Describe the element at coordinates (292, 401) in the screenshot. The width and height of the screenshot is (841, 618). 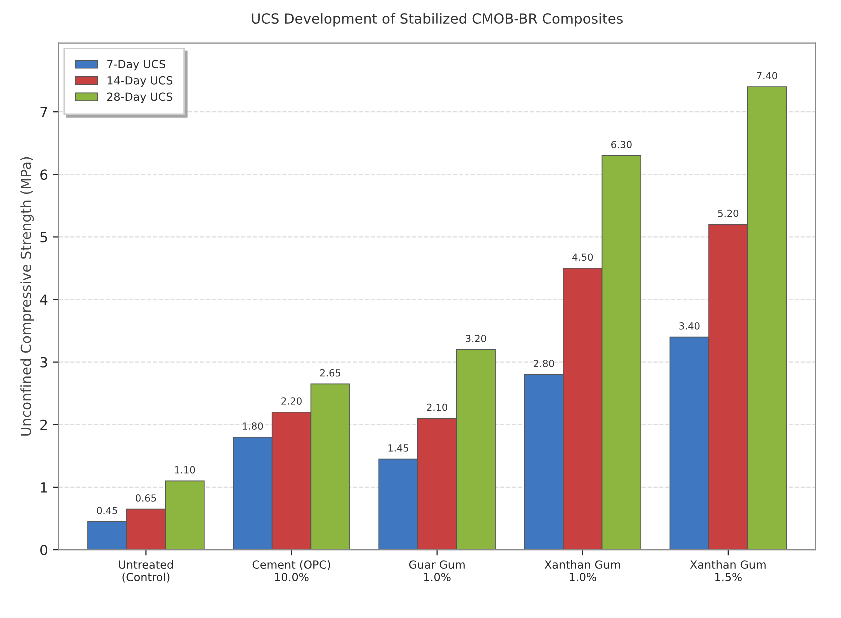
I see `data-label: 2.20` at that location.